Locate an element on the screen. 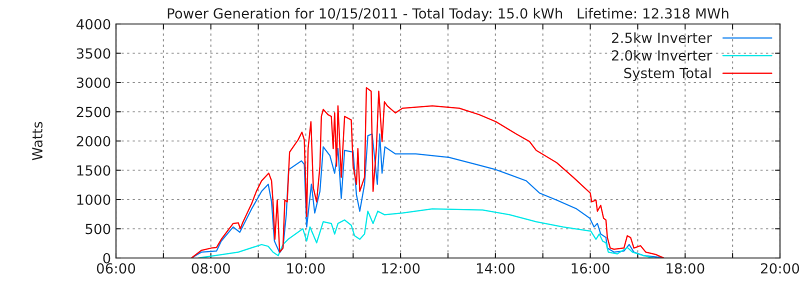  x-tick-label: 10:00 is located at coordinates (306, 268).